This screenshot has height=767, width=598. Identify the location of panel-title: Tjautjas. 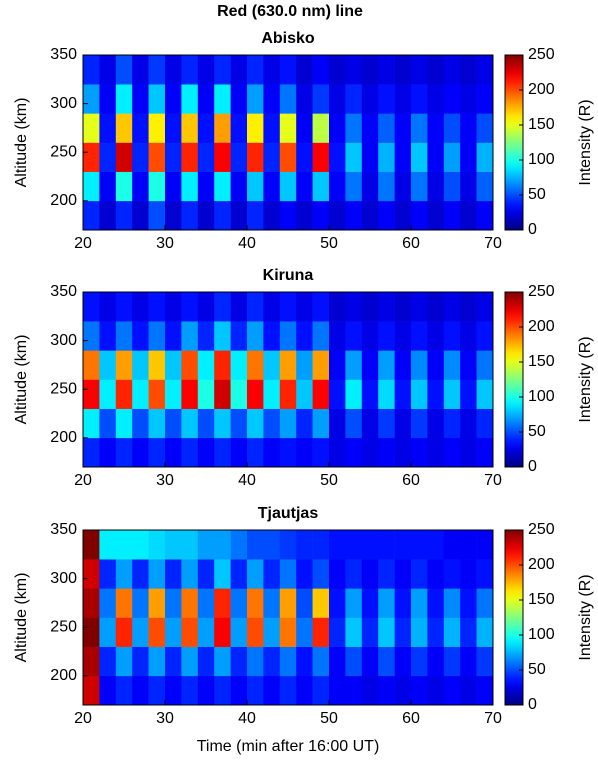
(288, 513).